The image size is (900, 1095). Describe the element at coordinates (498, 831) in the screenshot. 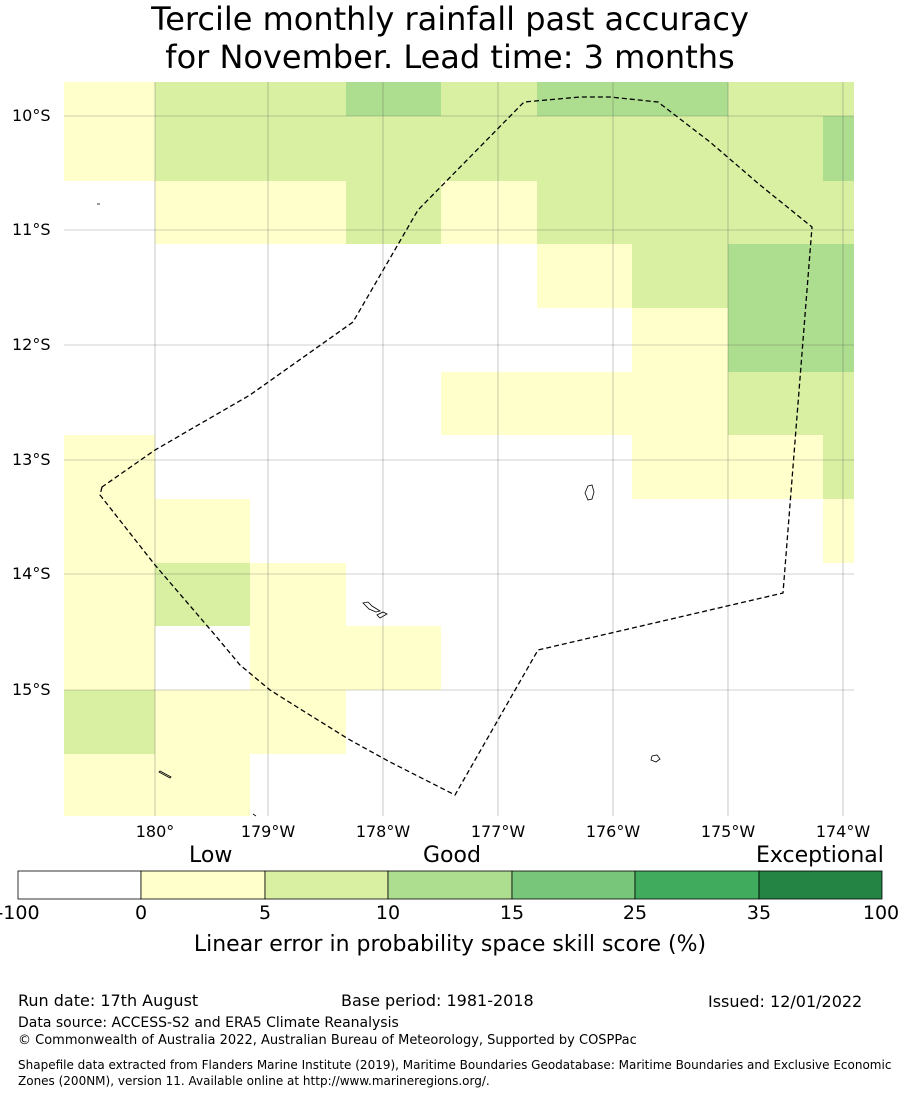

I see `longitude-label: 177°W` at that location.